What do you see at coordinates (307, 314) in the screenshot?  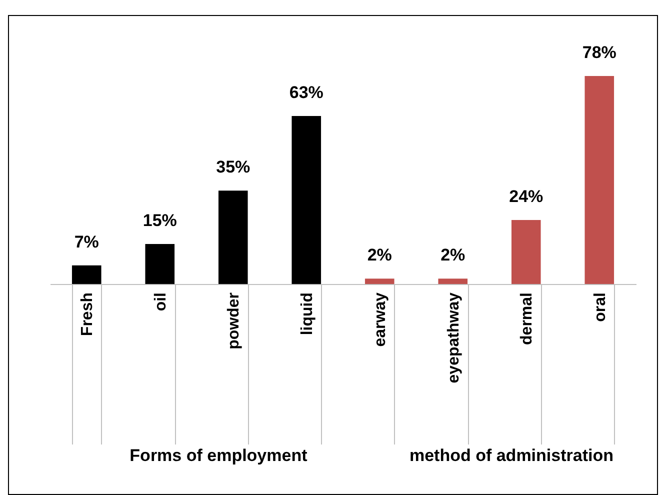 I see `x-tick-label: liquid` at bounding box center [307, 314].